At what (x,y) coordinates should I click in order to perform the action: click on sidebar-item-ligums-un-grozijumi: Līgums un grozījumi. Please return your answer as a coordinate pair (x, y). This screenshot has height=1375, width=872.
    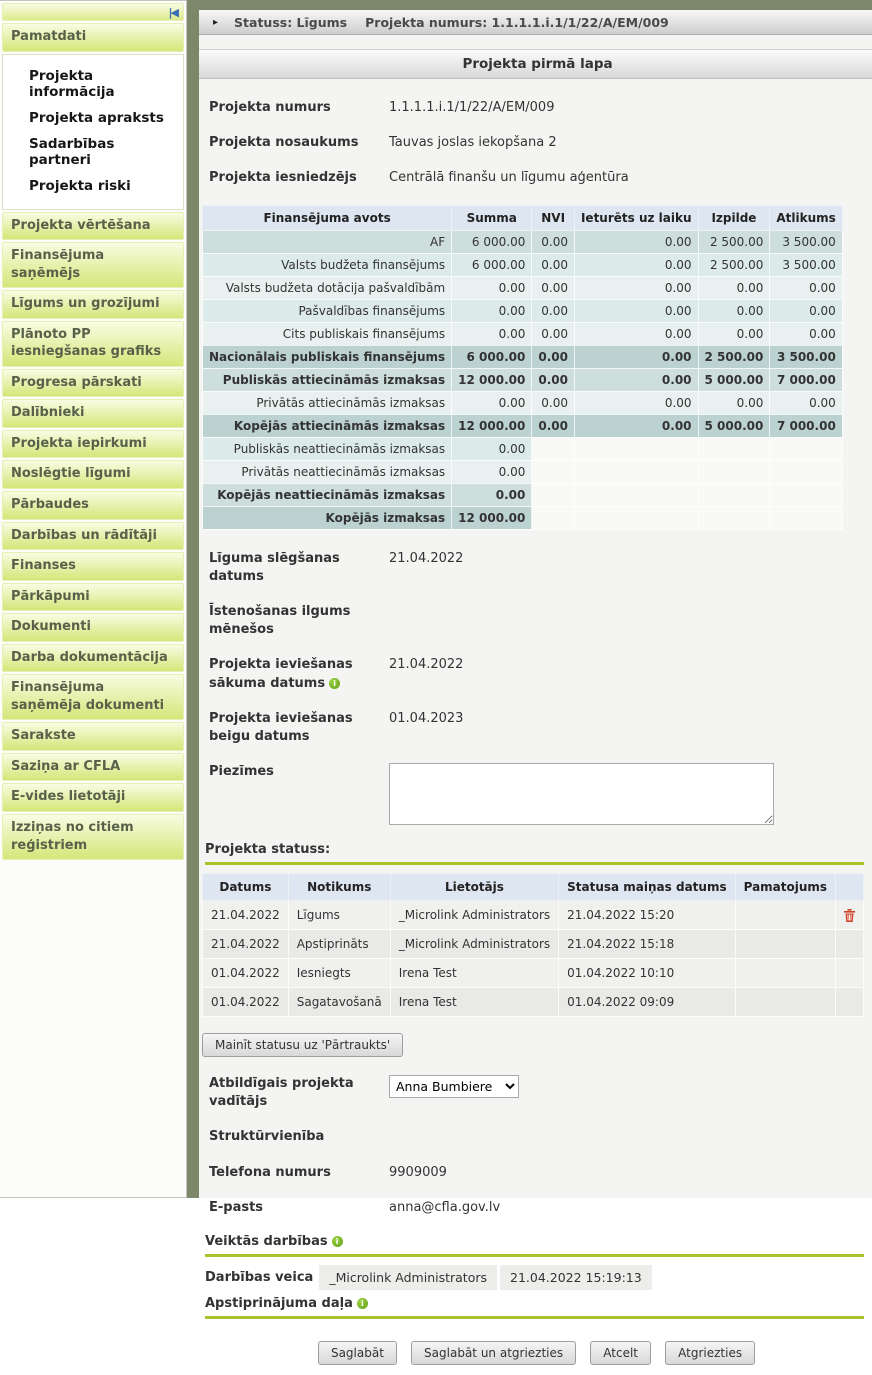
    Looking at the image, I should click on (93, 304).